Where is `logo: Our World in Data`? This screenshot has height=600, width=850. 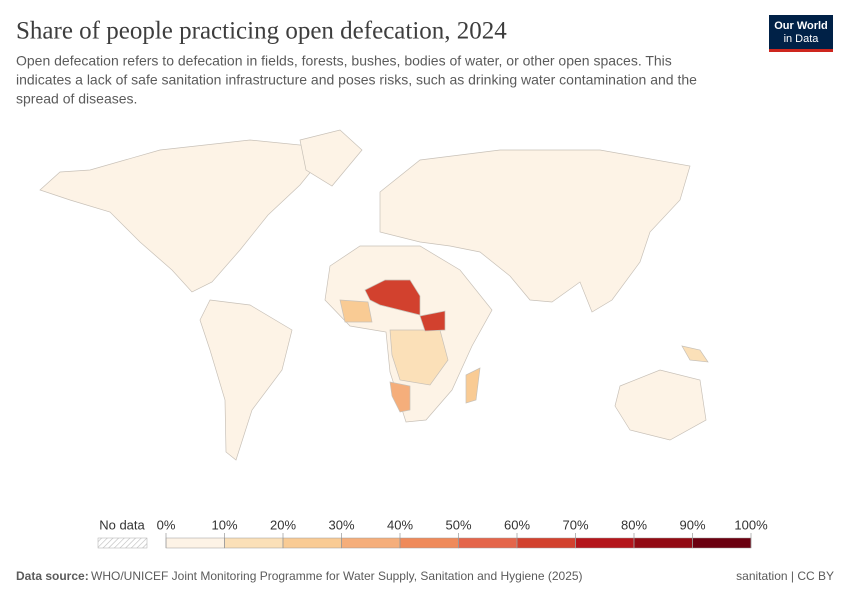
logo: Our World in Data is located at coordinates (801, 33).